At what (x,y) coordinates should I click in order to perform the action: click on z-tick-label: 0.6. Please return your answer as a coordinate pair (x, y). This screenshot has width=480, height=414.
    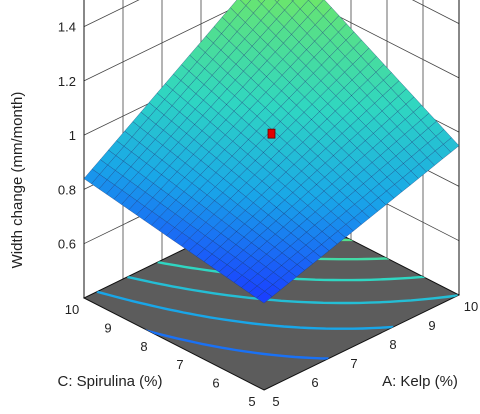
    Looking at the image, I should click on (67, 244).